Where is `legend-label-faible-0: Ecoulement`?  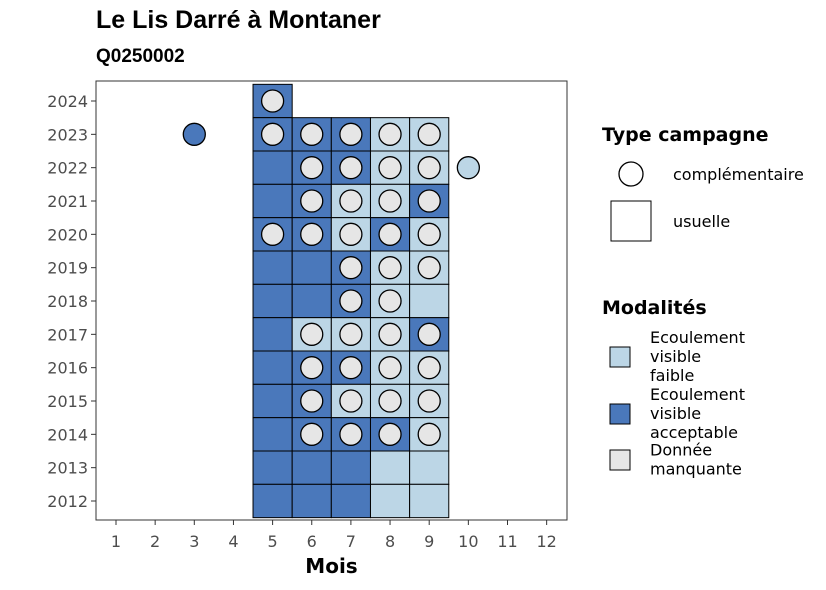 legend-label-faible-0: Ecoulement is located at coordinates (697, 337).